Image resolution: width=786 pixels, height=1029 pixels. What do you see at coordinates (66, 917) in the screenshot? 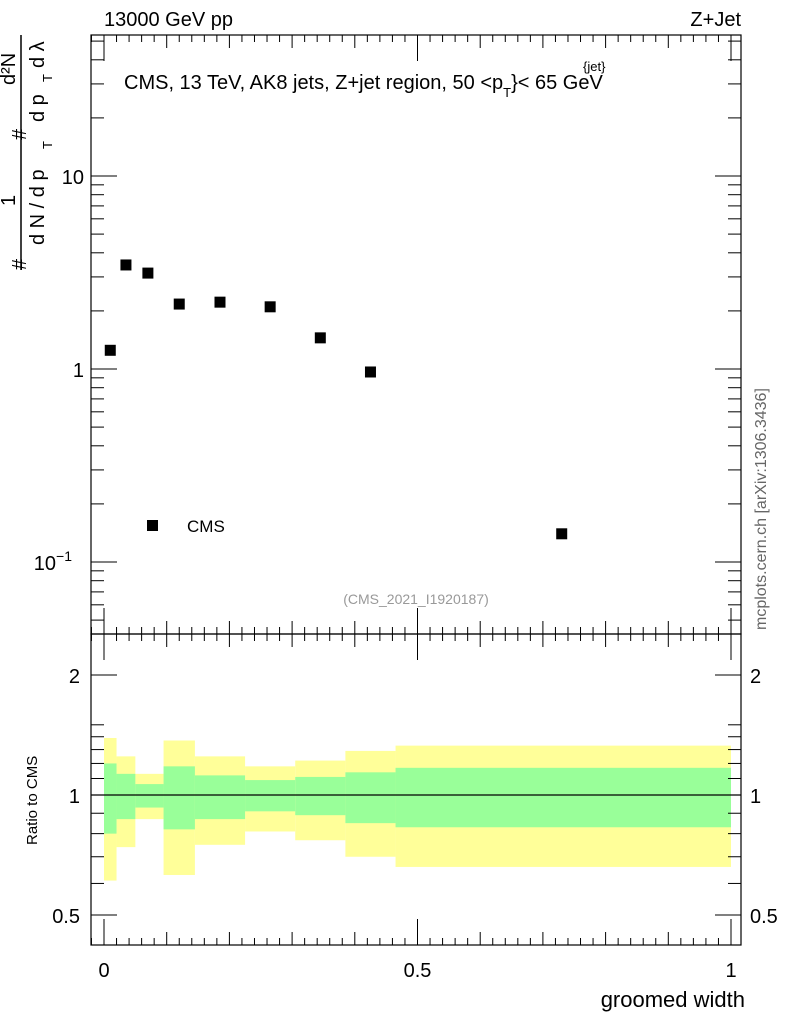
I see `ratio-y-tick-label-left: 0.5` at bounding box center [66, 917].